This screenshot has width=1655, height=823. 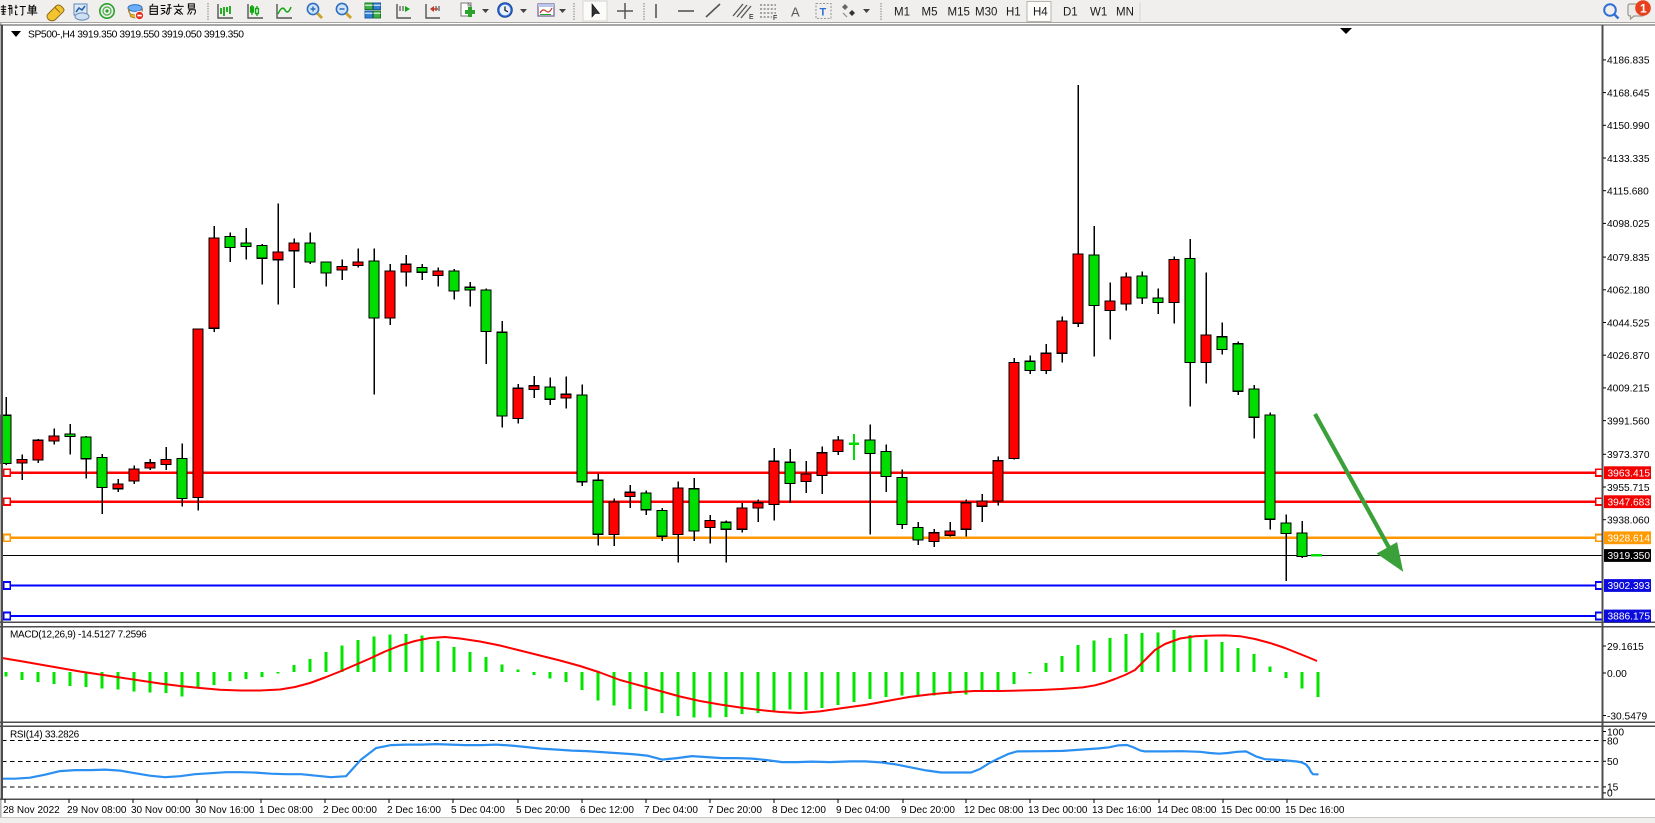 I want to click on svg-text: 4150.990, so click(x=1628, y=126).